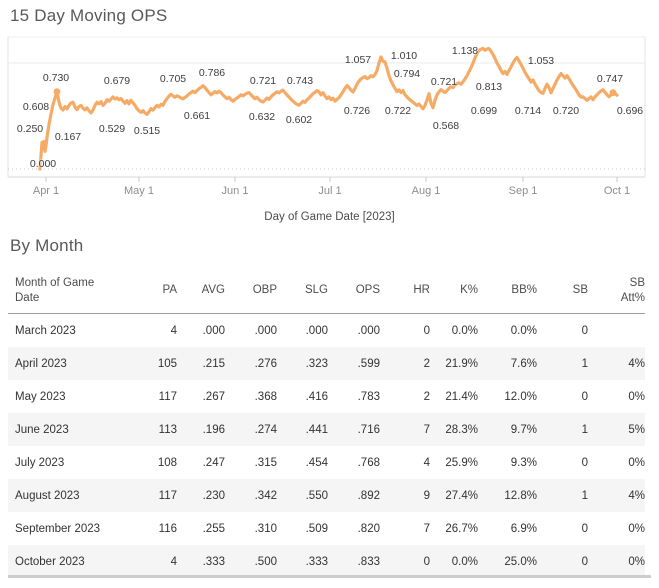  Describe the element at coordinates (42, 429) in the screenshot. I see `month-cell: June 2023` at that location.